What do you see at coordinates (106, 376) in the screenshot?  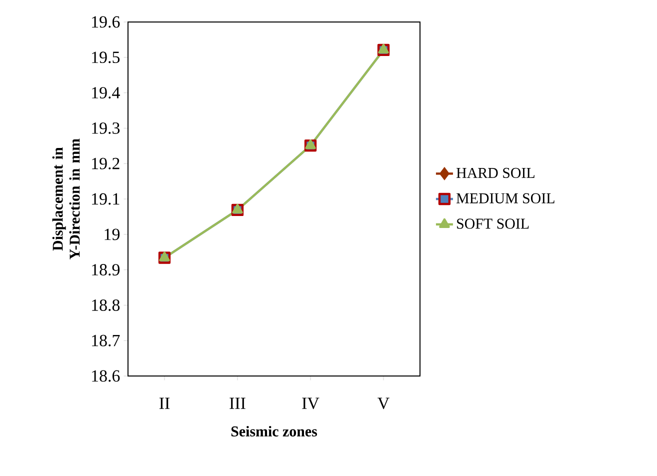 I see `y-tick-label: 18.6` at bounding box center [106, 376].